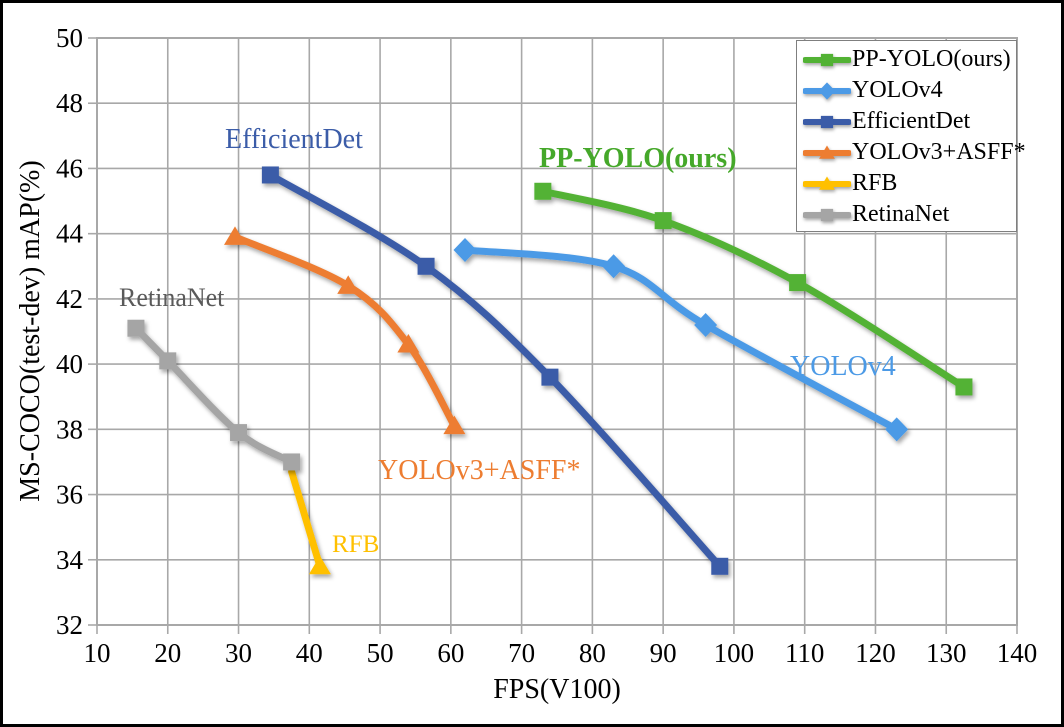  What do you see at coordinates (172, 297) in the screenshot?
I see `curve-label-retinanet: RetinaNet` at bounding box center [172, 297].